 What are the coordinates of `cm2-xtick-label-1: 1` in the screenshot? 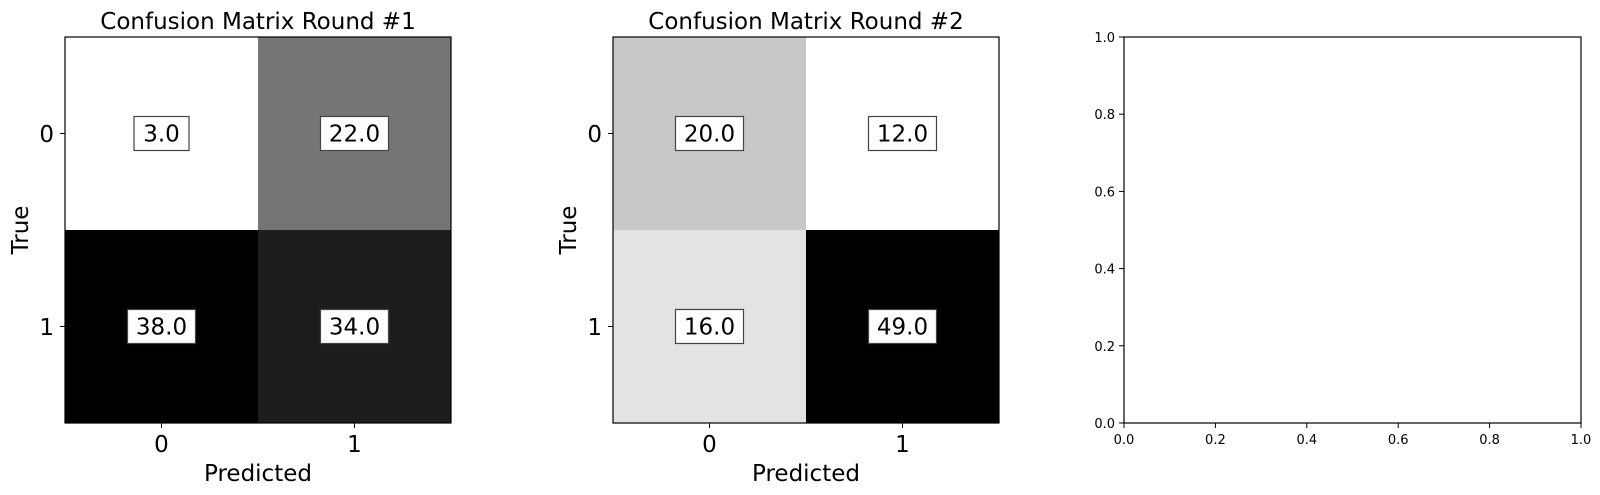 It's located at (902, 445).